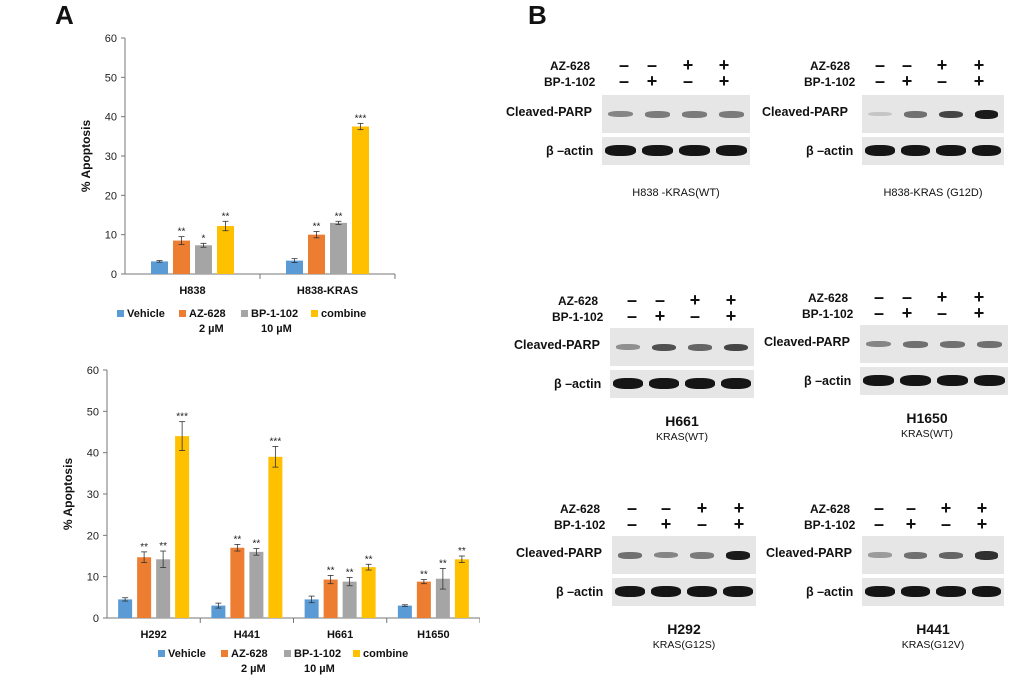  I want to click on actin-label: β –actin, so click(830, 592).